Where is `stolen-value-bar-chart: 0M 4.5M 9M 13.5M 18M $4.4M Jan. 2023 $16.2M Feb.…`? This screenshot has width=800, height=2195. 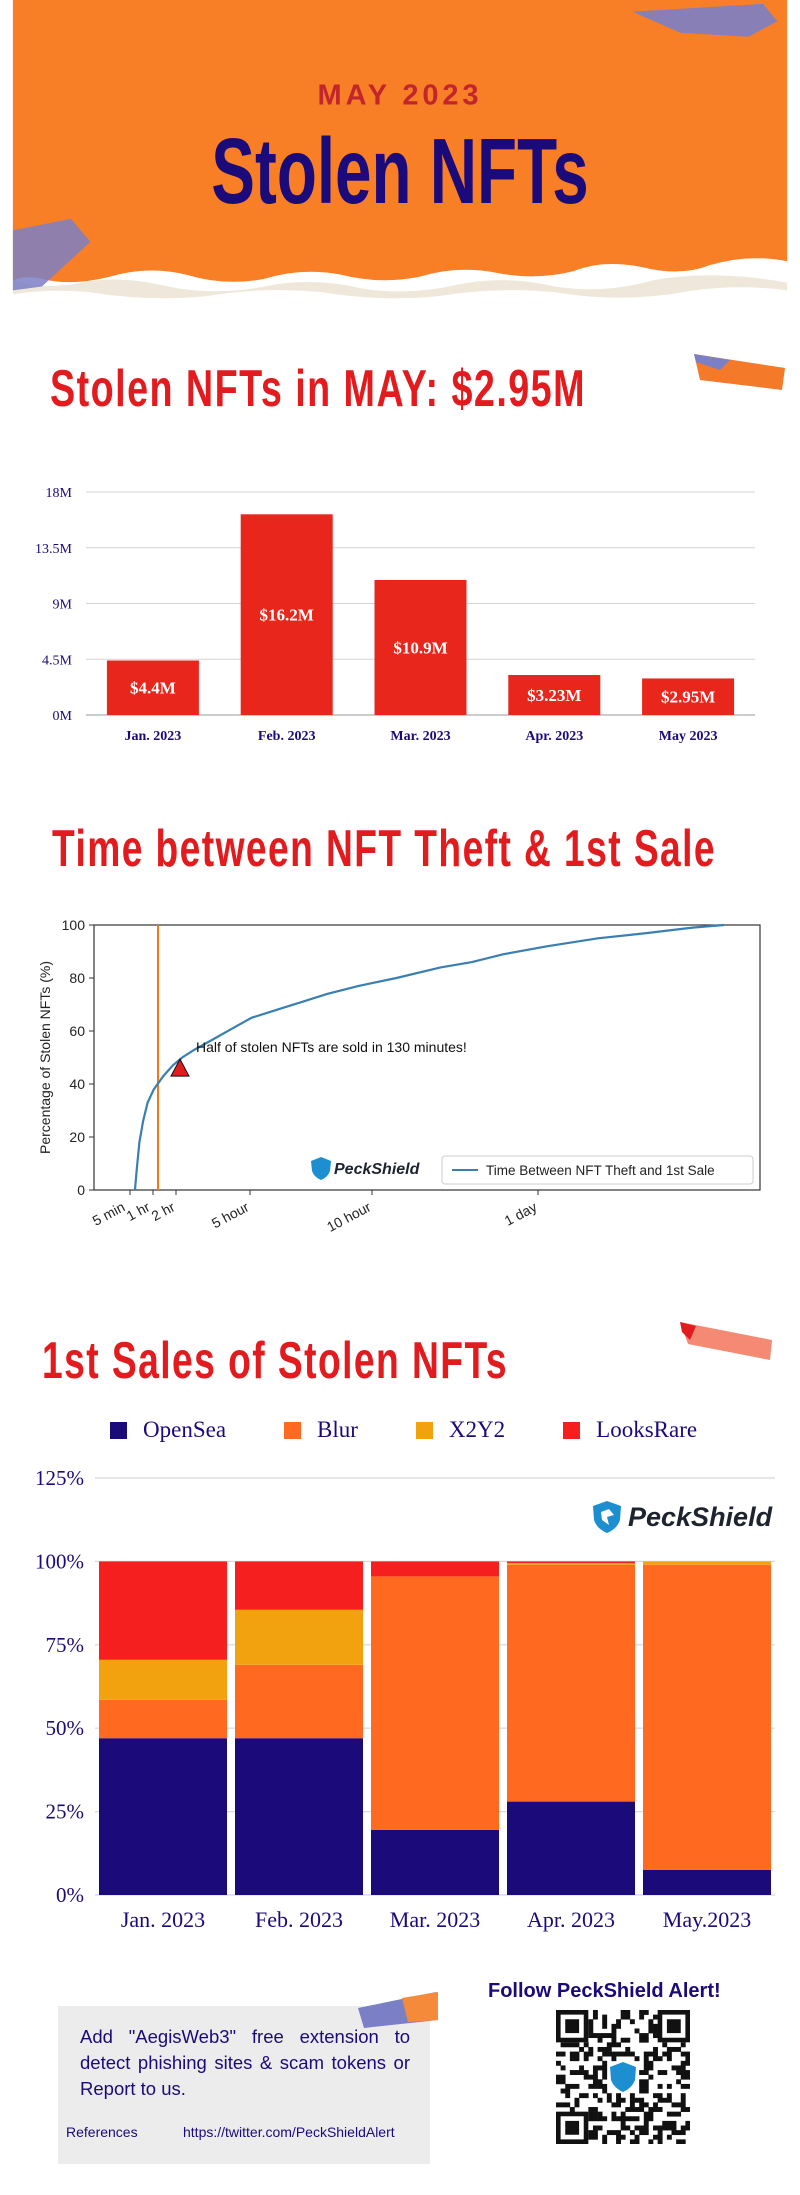
stolen-value-bar-chart: 0M 4.5M 9M 13.5M 18M $4.4M Jan. 2023 $16.2M Feb.… is located at coordinates (395, 615).